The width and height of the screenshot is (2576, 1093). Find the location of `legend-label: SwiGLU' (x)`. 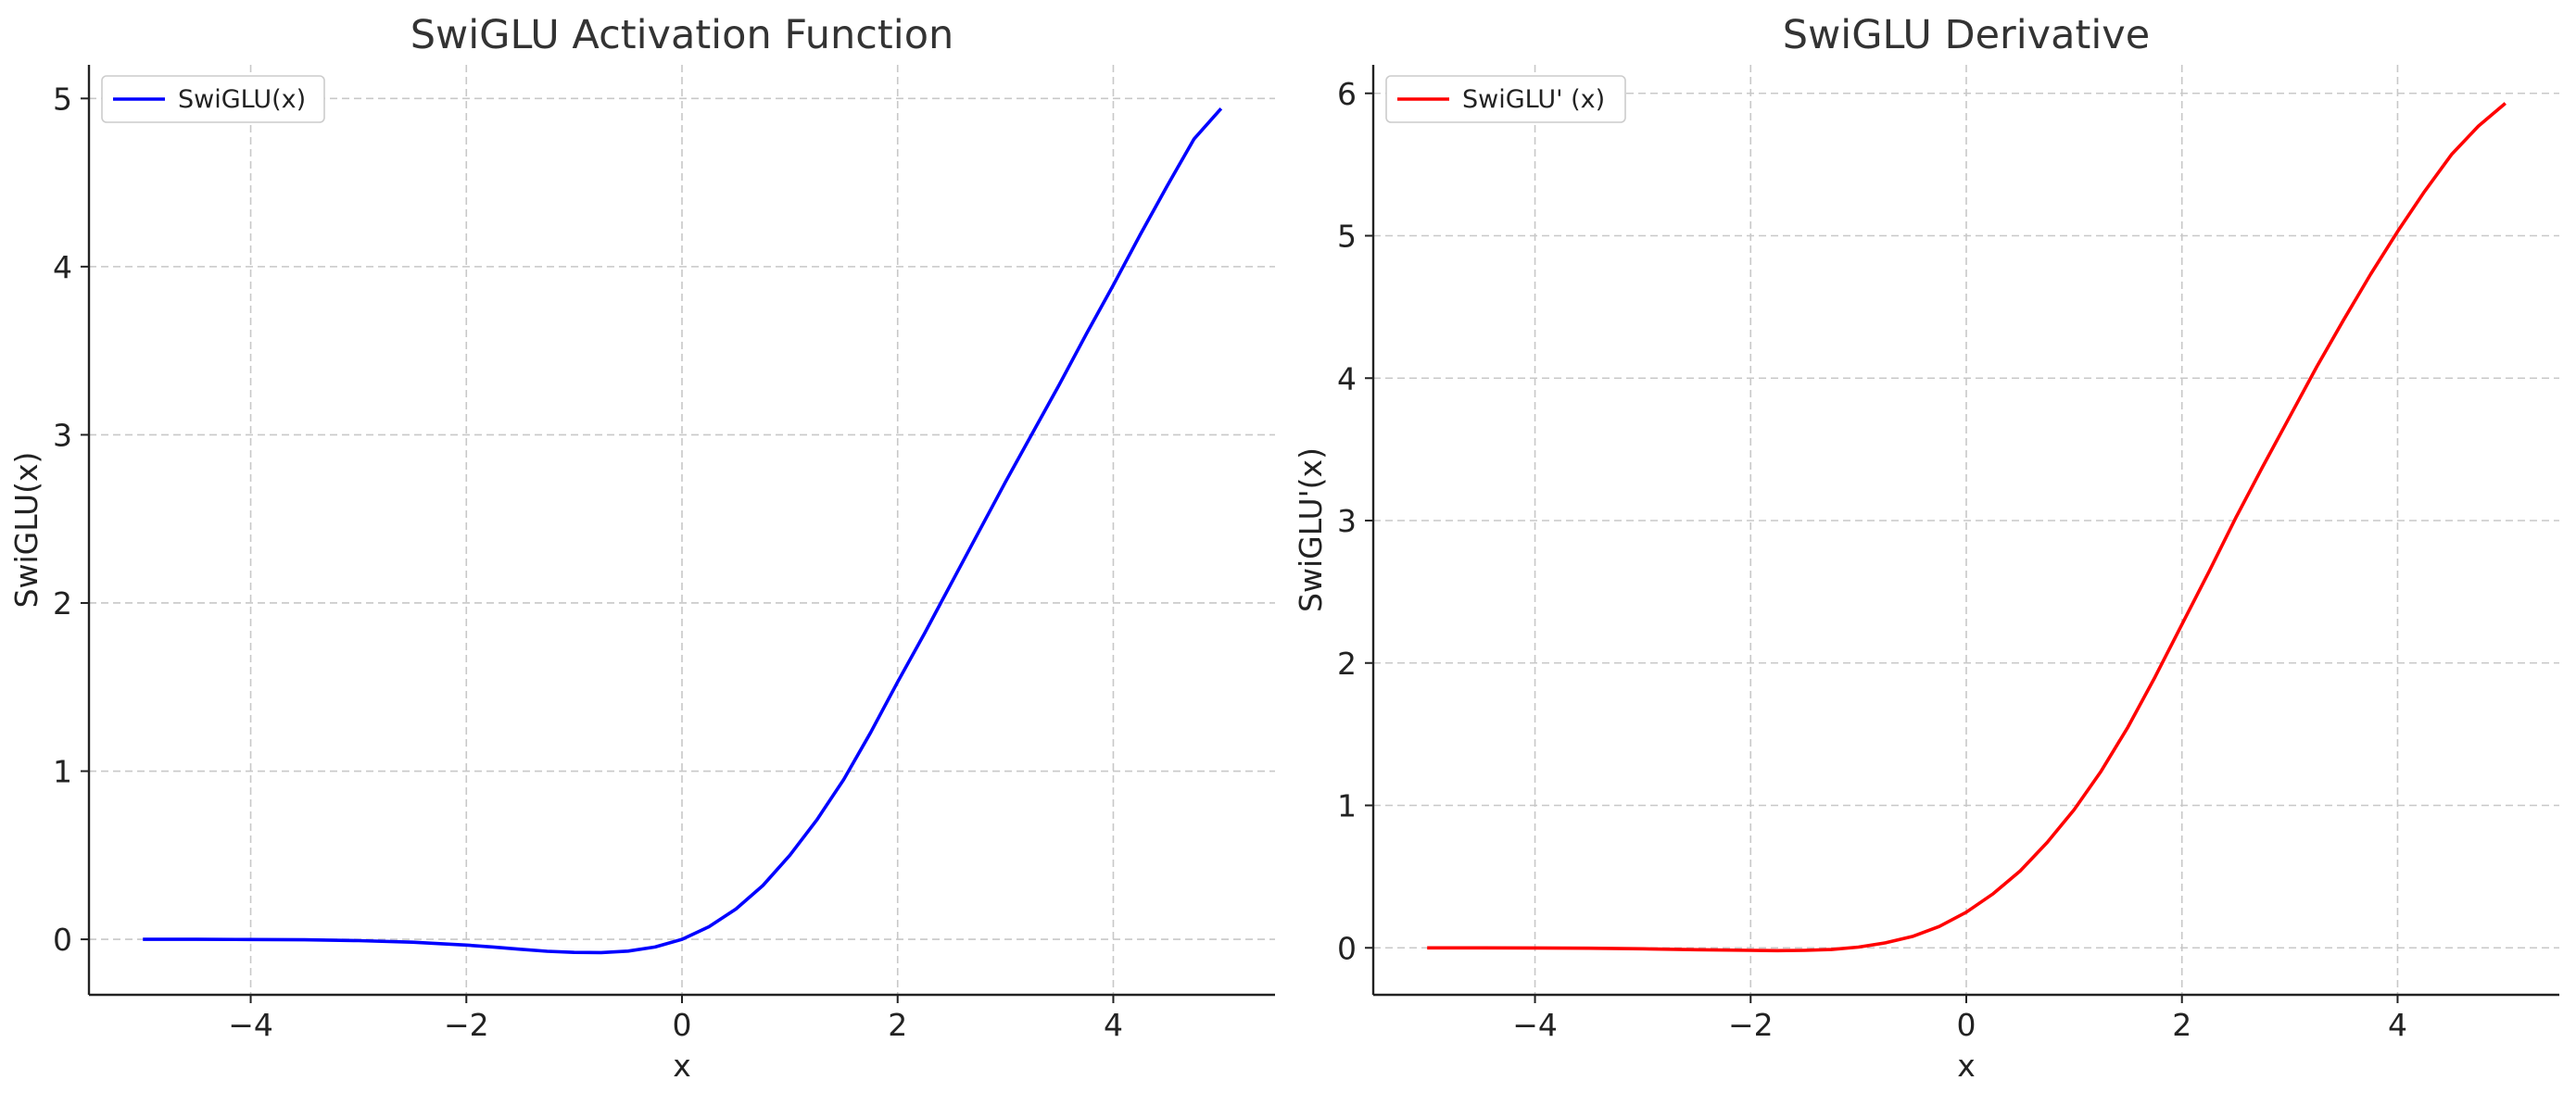

legend-label: SwiGLU' (x) is located at coordinates (1534, 99).